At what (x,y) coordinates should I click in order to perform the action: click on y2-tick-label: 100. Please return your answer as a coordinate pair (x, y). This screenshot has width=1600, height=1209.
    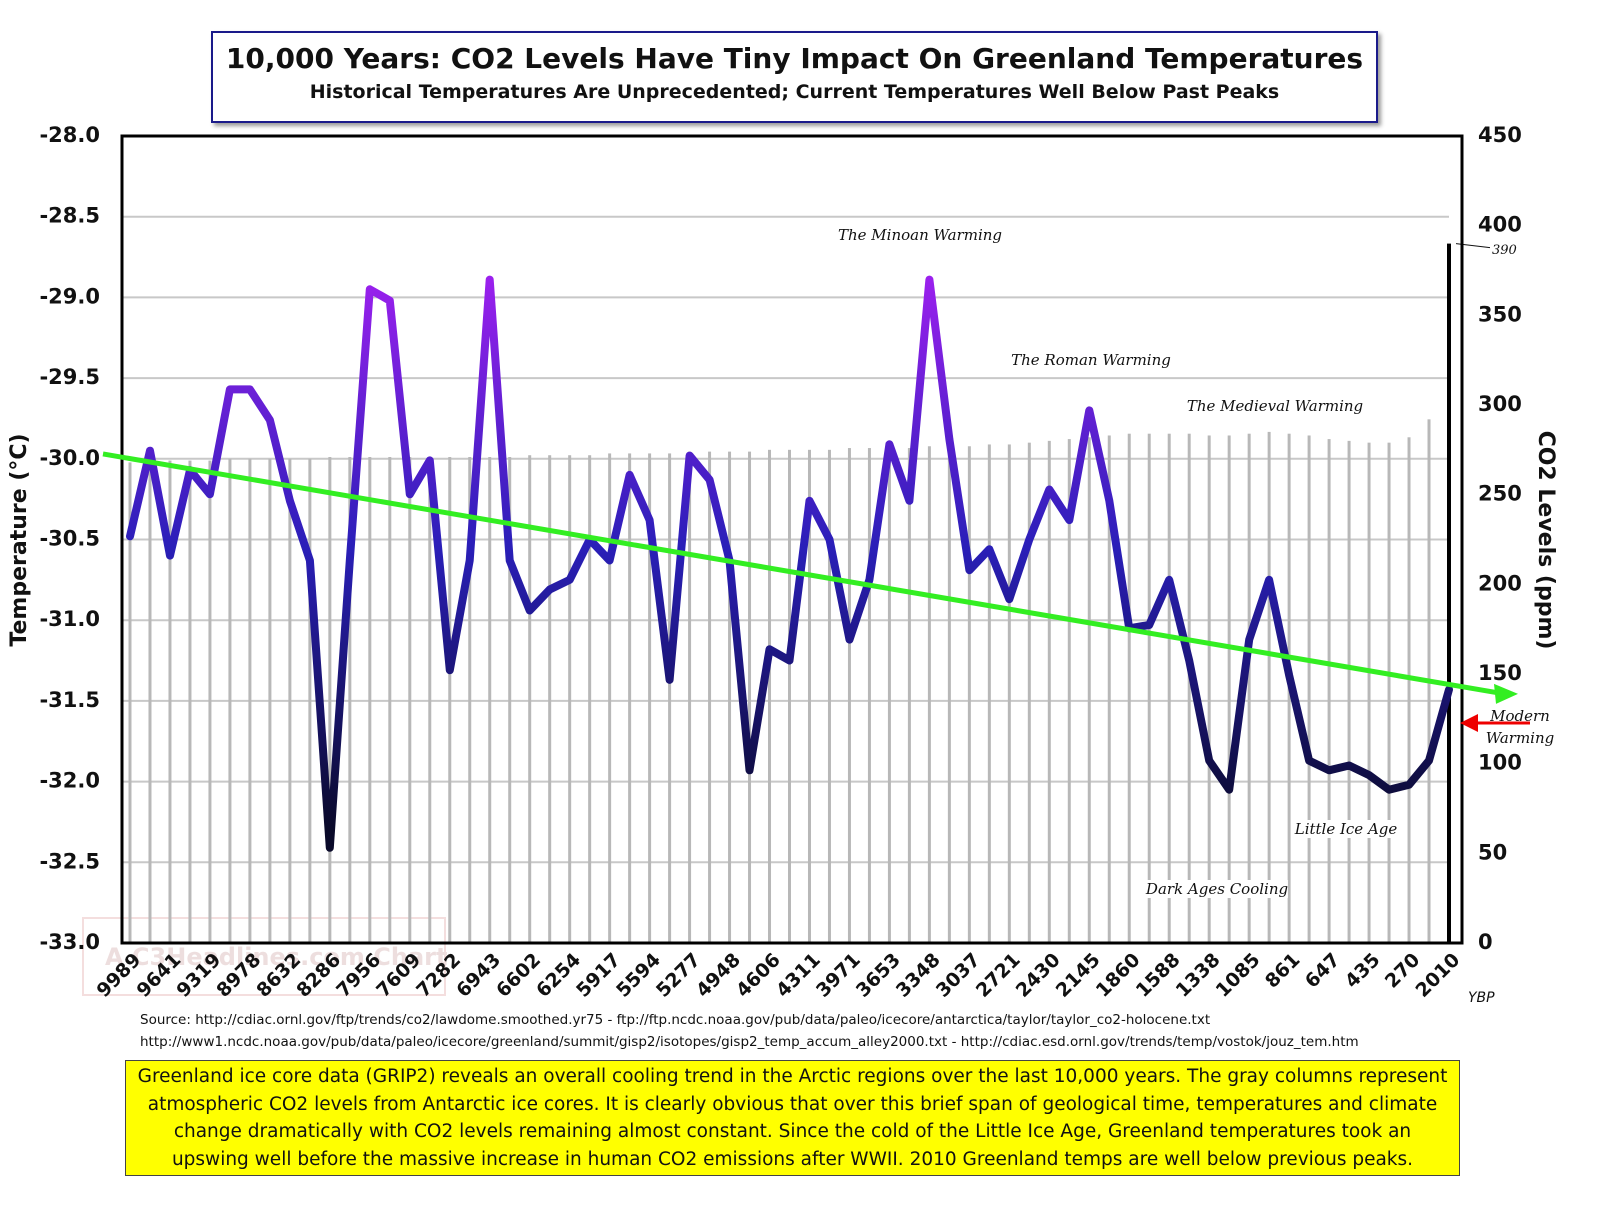
    Looking at the image, I should click on (1500, 763).